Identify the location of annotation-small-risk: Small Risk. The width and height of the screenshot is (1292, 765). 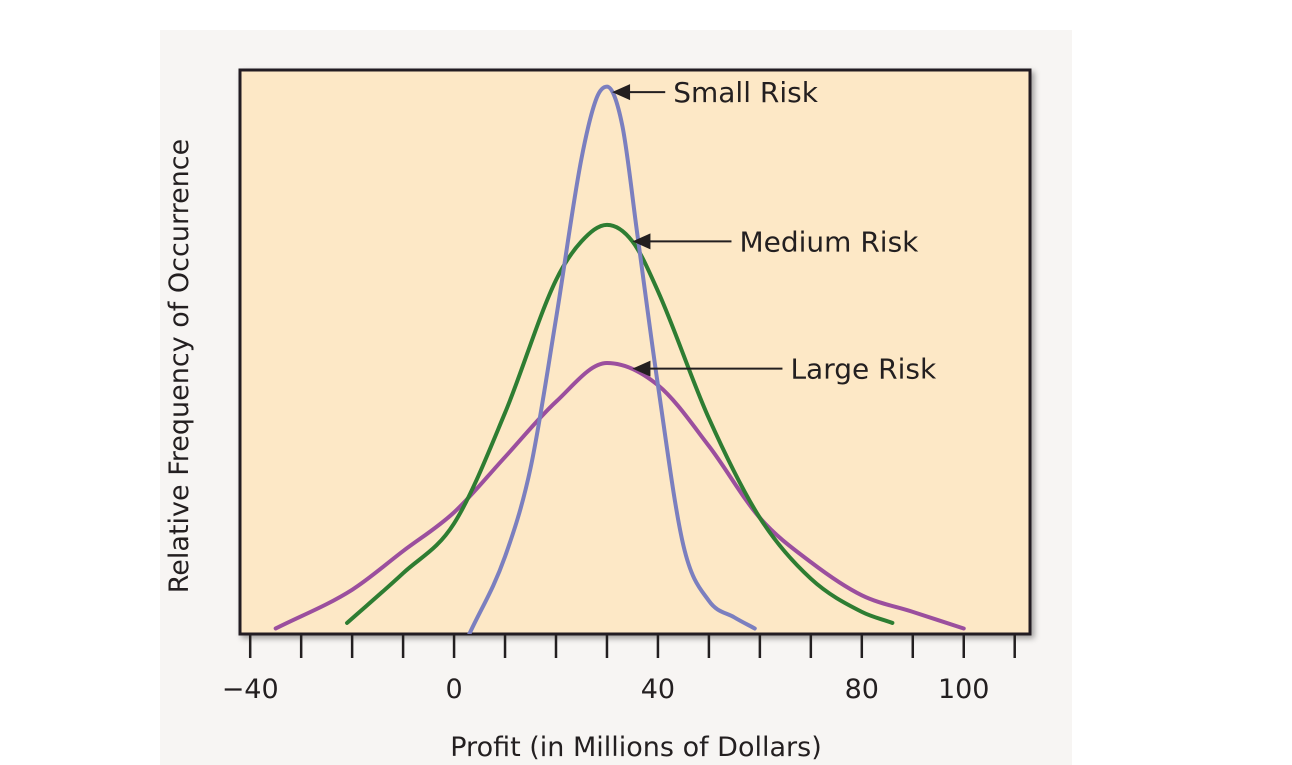
(715, 92).